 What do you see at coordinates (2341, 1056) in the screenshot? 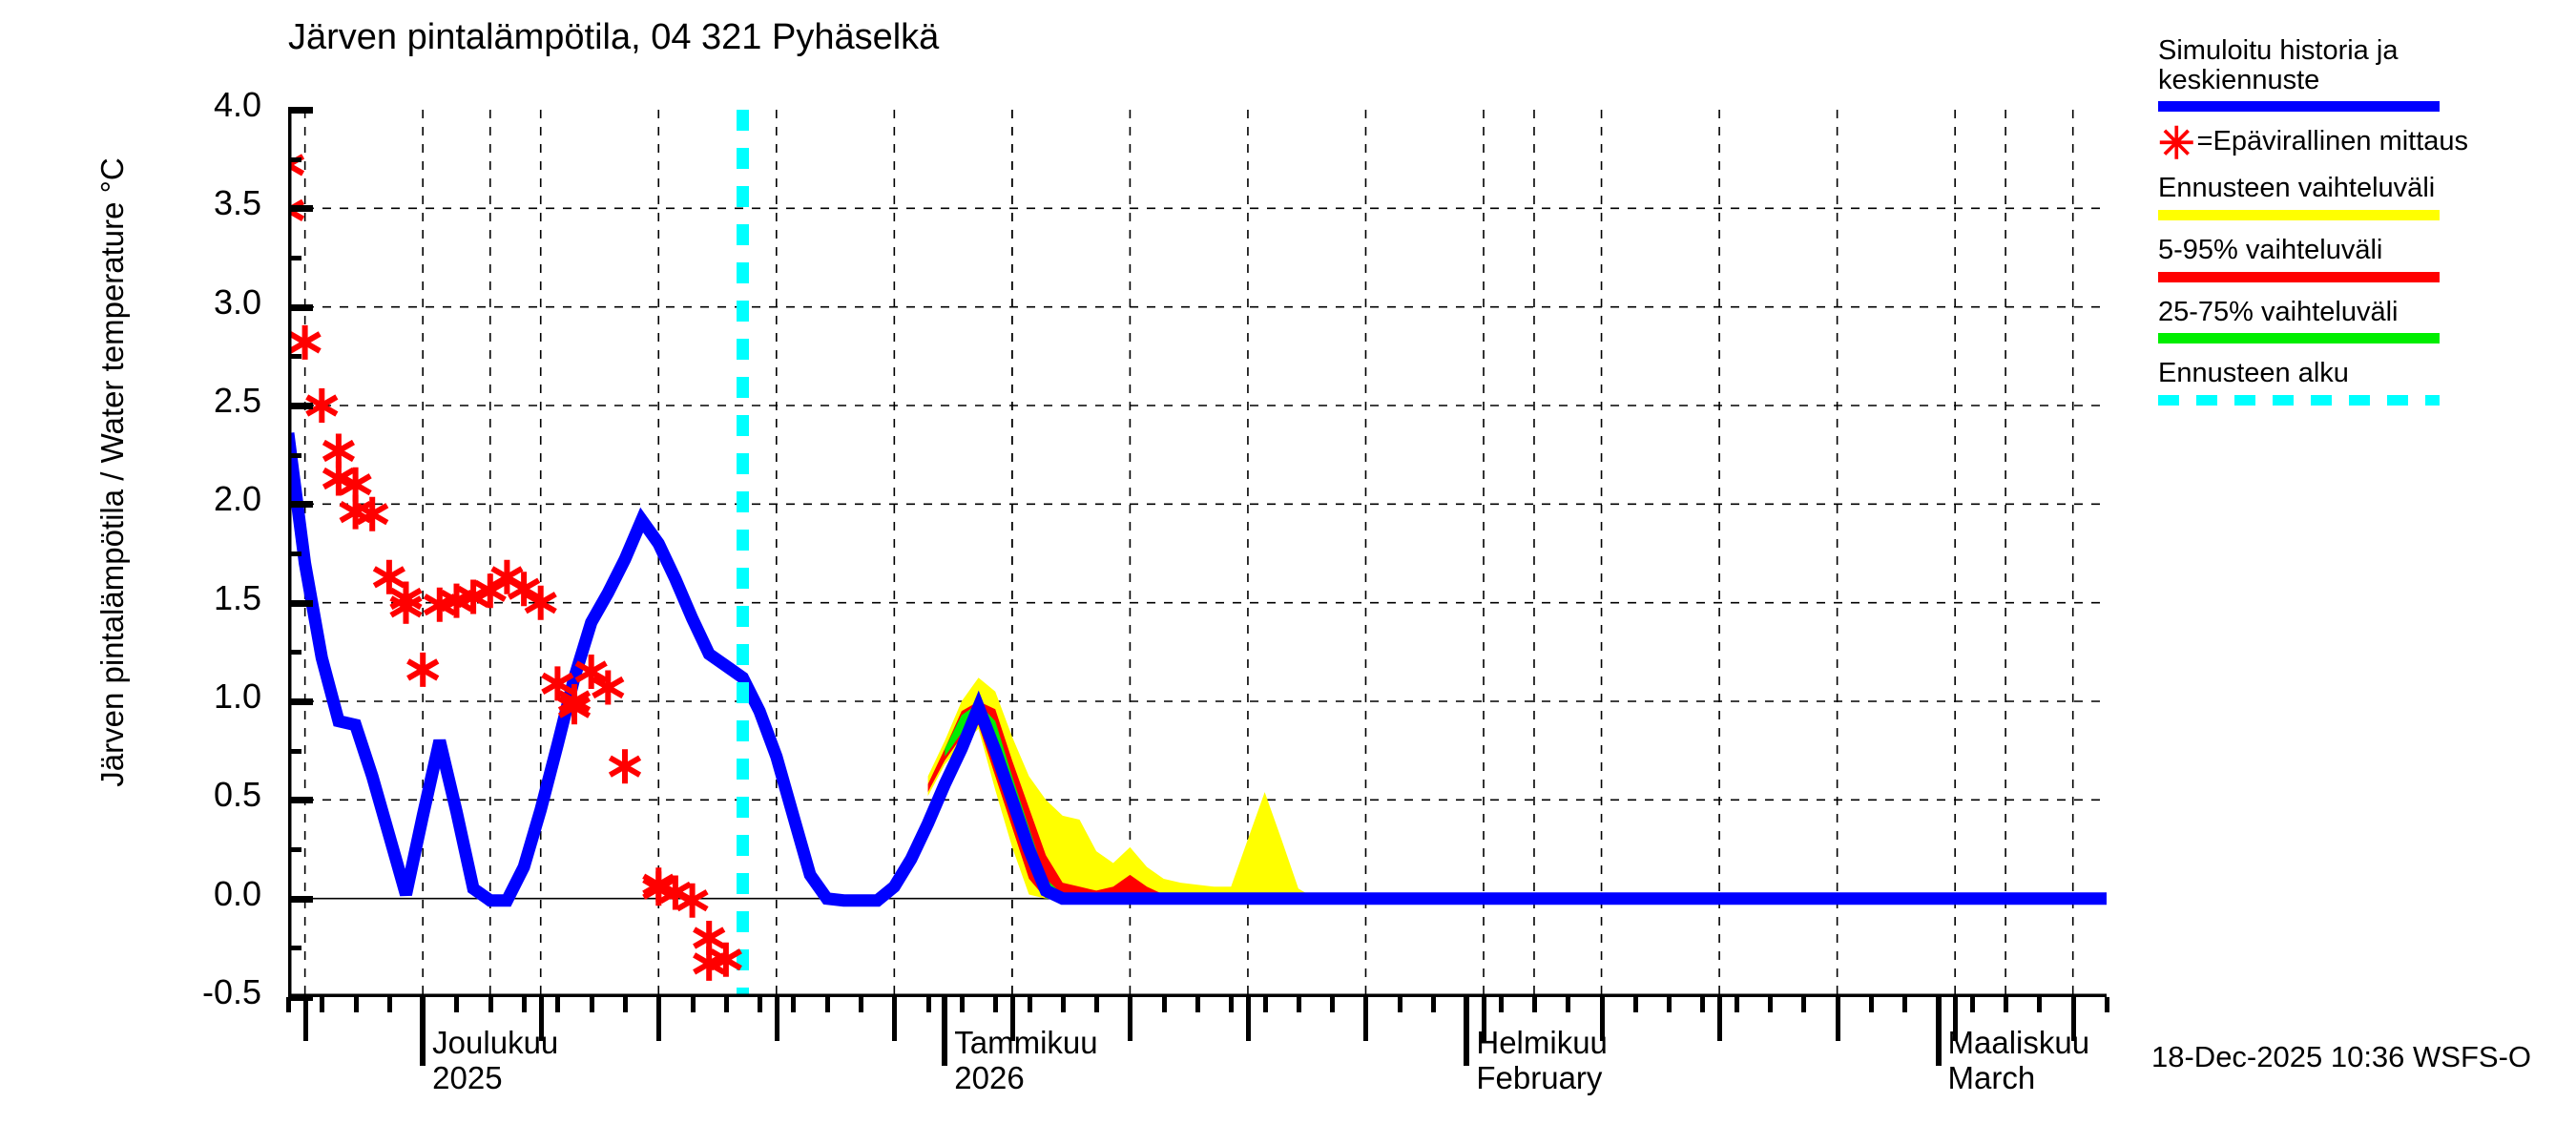
I see `timestamp: 18-Dec-2025 10:36 WSFS-O` at bounding box center [2341, 1056].